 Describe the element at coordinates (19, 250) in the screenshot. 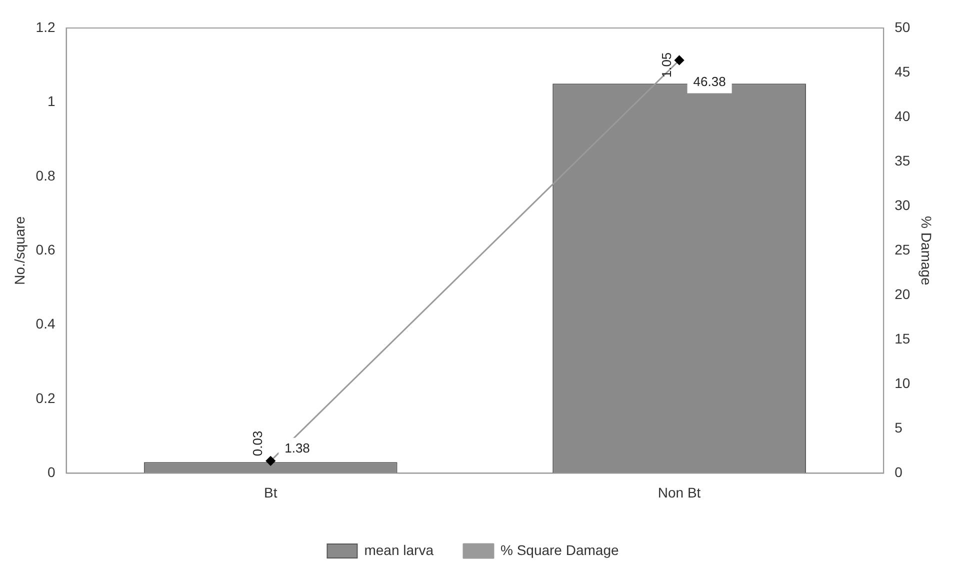

I see `y-axis-title: No./square` at that location.